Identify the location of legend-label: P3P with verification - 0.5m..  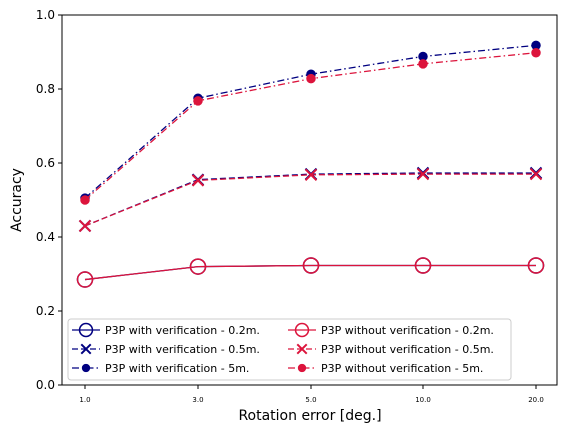
(182, 349).